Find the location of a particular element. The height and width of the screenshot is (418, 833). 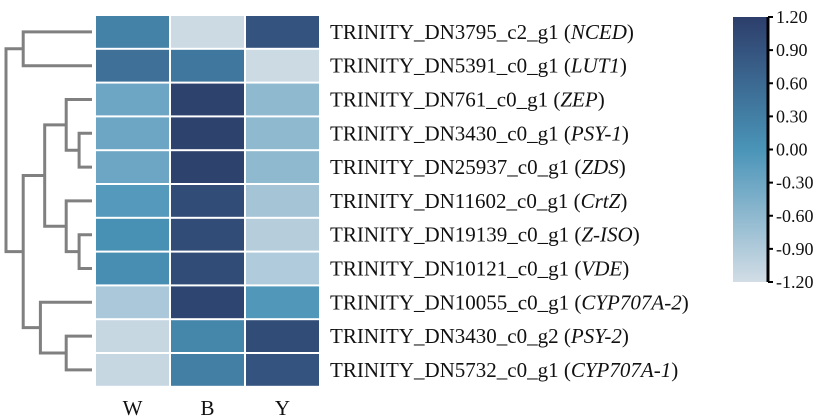

colorbar-tick-label: 0.30 is located at coordinates (792, 116).